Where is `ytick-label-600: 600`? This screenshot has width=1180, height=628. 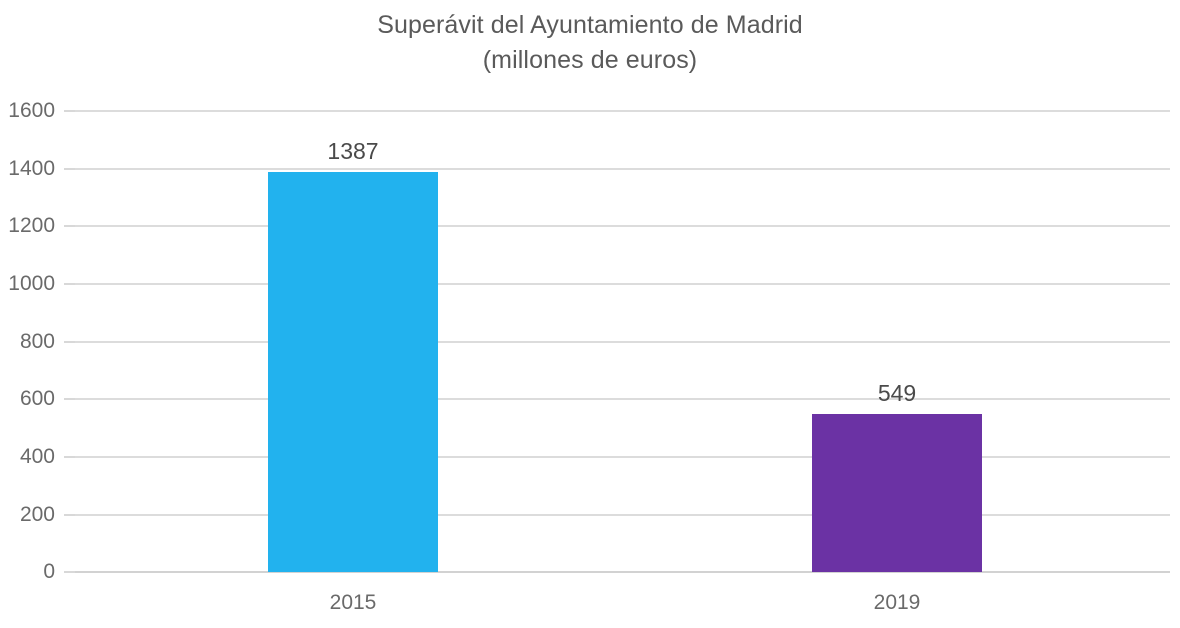
ytick-label-600: 600 is located at coordinates (37, 398).